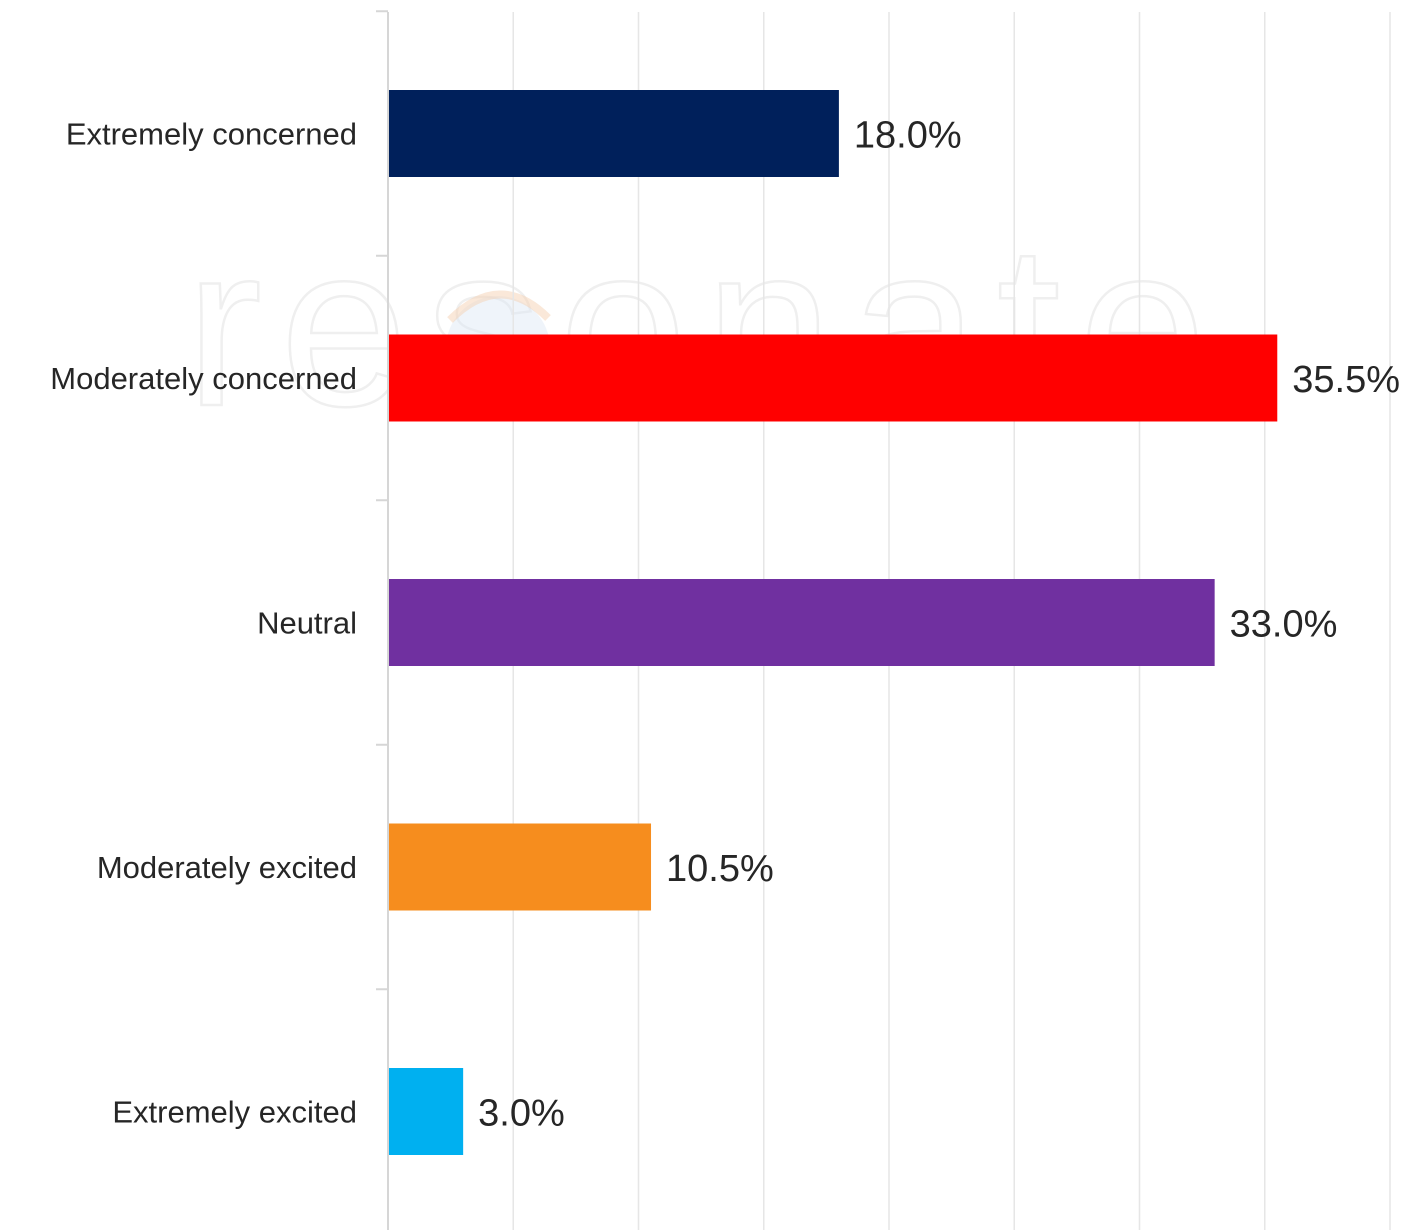  Describe the element at coordinates (521, 1114) in the screenshot. I see `value-label: 3.0%` at that location.